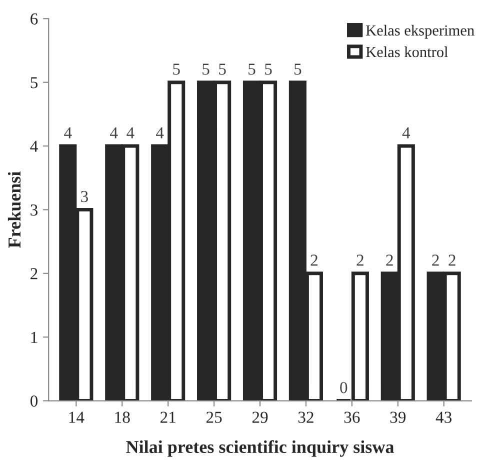 This screenshot has height=466, width=486. Describe the element at coordinates (260, 448) in the screenshot. I see `x-axis-title: Nilai pretes scientific inquiry siswa` at that location.